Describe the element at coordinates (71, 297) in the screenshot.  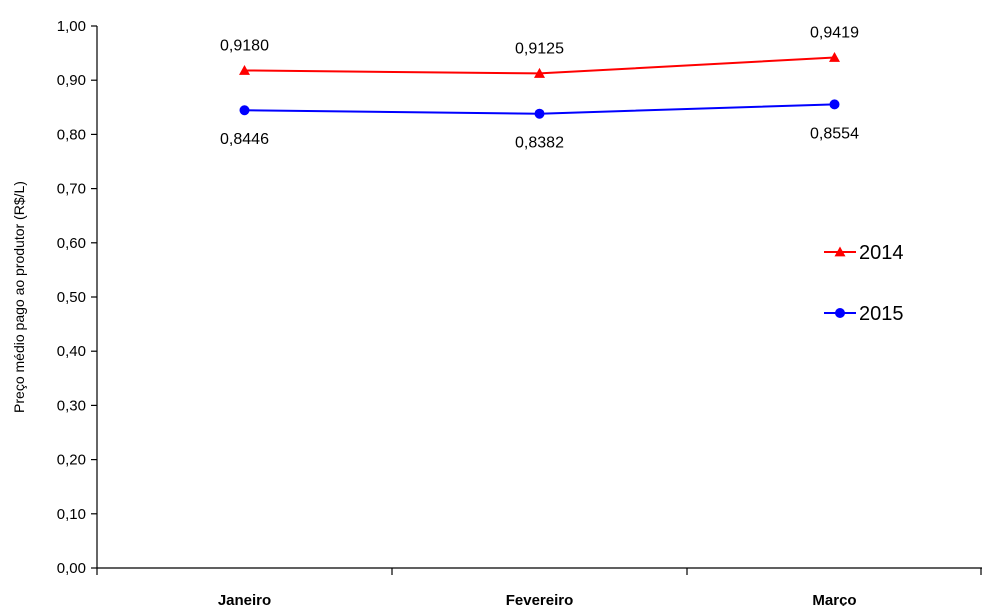
I see `y-tick-label: 0,50` at that location.